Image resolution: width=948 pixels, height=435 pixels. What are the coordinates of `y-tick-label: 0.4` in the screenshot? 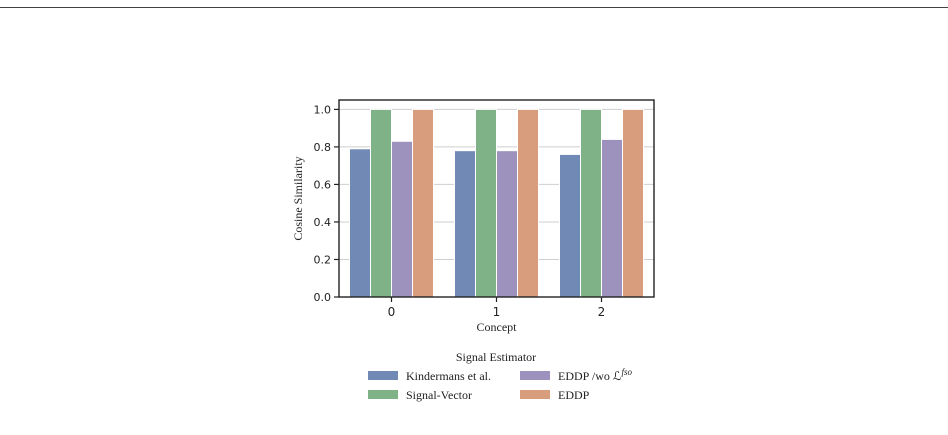 It's located at (323, 222).